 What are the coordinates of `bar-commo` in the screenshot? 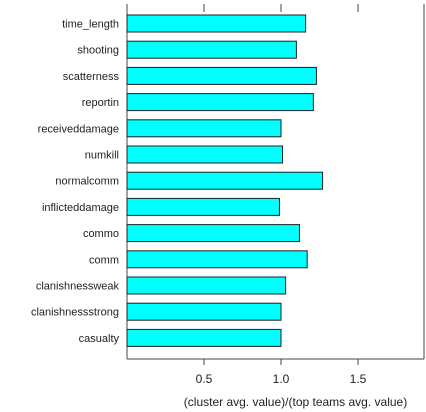 It's located at (213, 233).